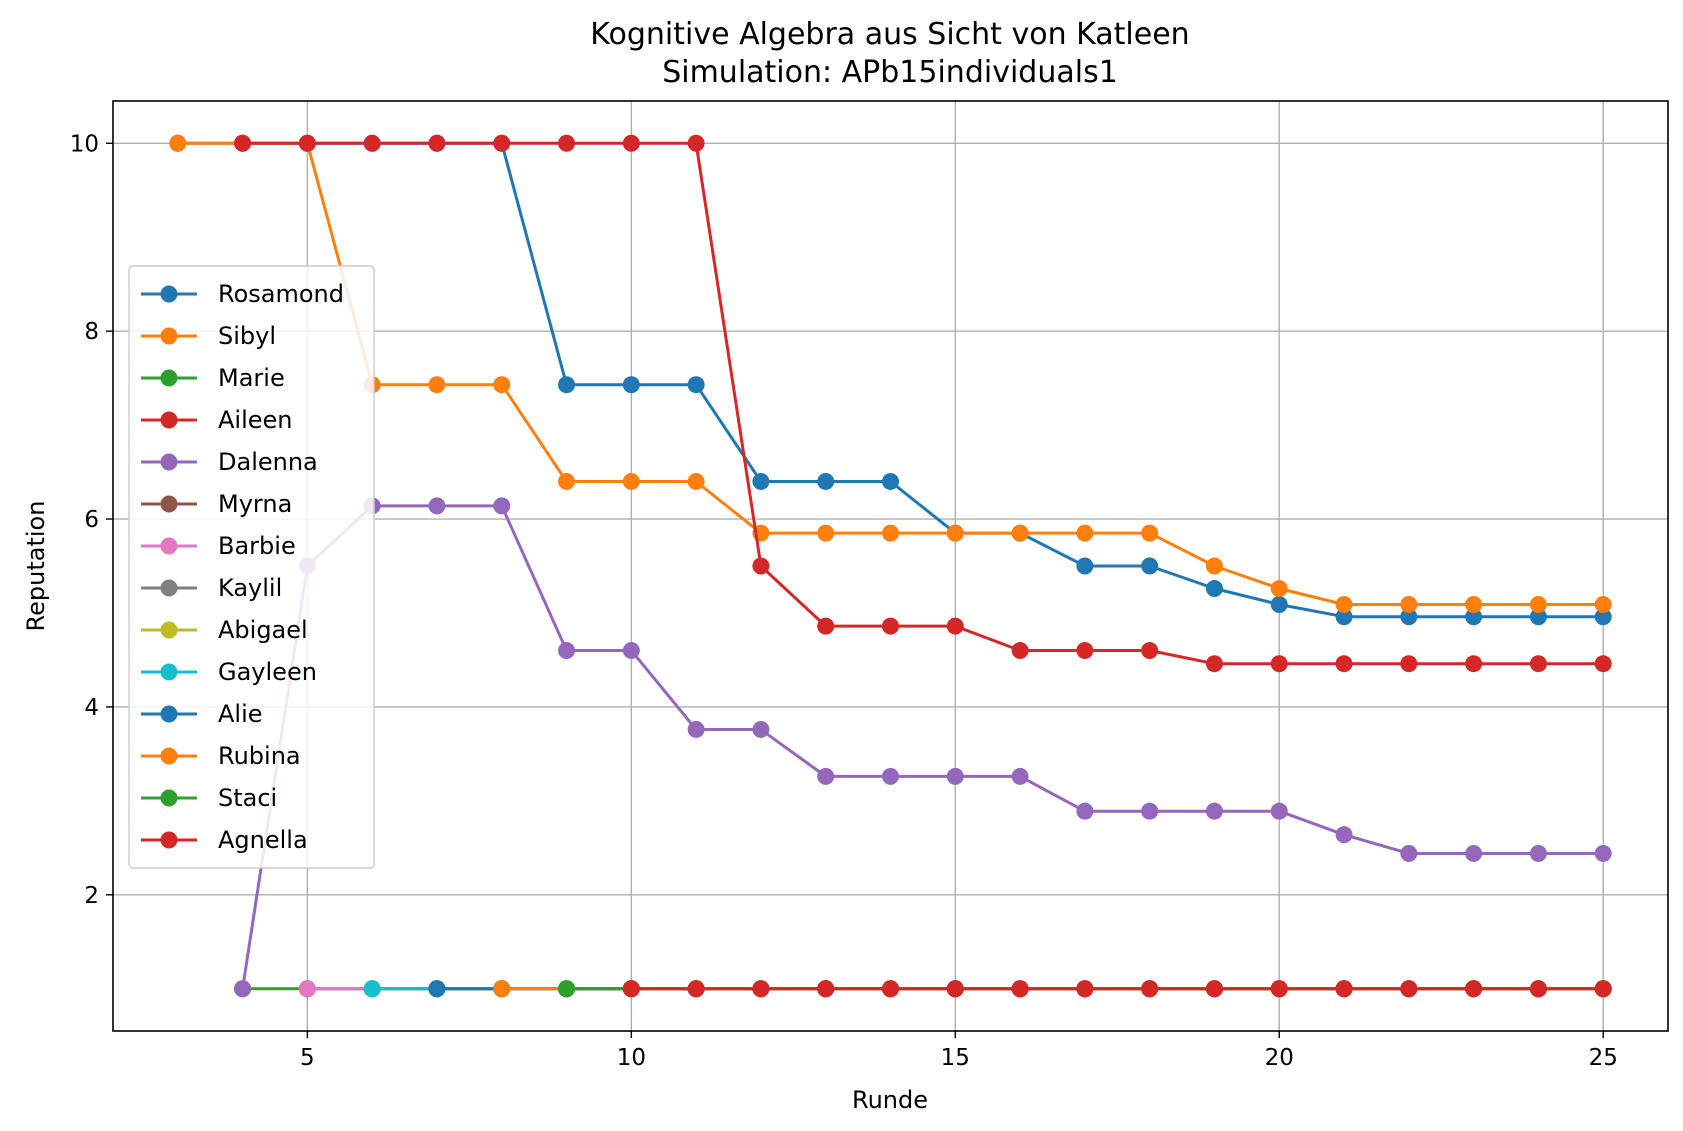  Describe the element at coordinates (307, 1058) in the screenshot. I see `x-tick-label: 5` at that location.